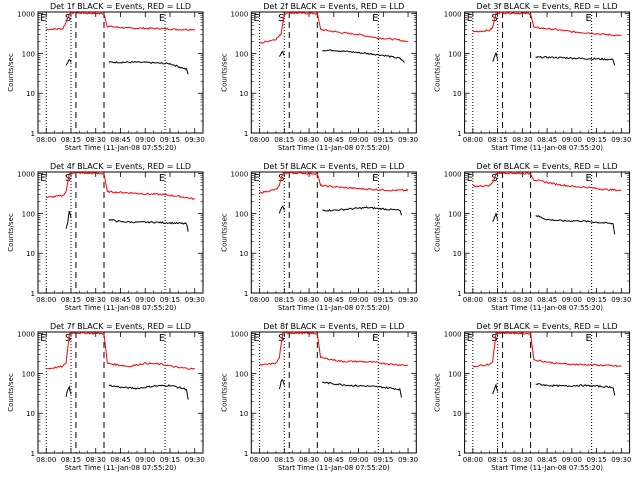 The width and height of the screenshot is (640, 484). Describe the element at coordinates (120, 6) in the screenshot. I see `chart-title: Det 1f BLACK = Events, RED = LLD` at that location.